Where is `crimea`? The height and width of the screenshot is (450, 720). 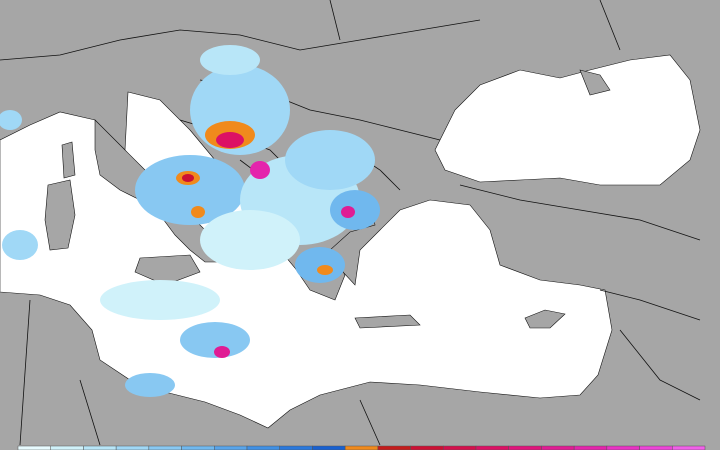 crimea is located at coordinates (595, 82).